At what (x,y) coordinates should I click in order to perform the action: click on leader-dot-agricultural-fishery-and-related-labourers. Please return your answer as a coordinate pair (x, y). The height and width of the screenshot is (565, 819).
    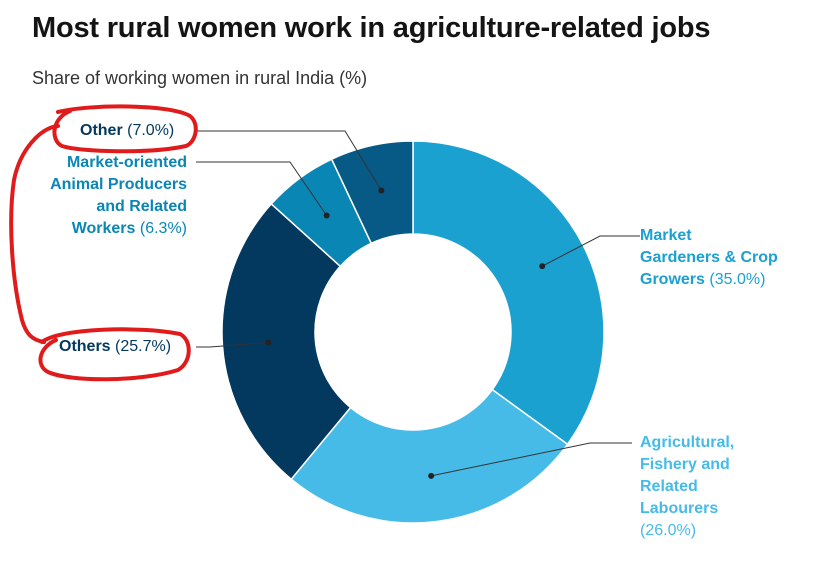
    Looking at the image, I should click on (431, 475).